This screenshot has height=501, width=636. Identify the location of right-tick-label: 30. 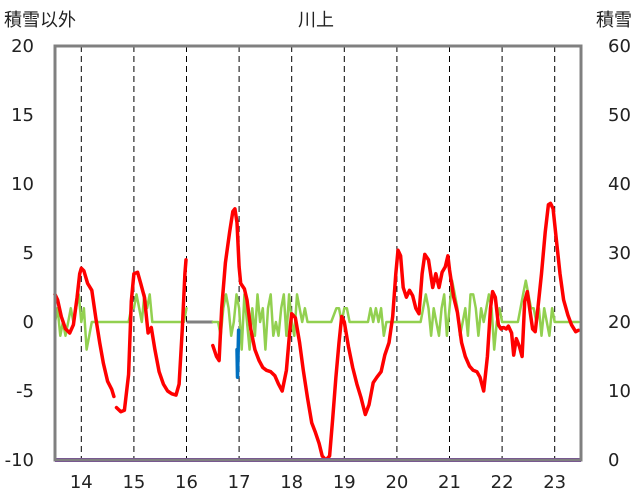
(619, 253).